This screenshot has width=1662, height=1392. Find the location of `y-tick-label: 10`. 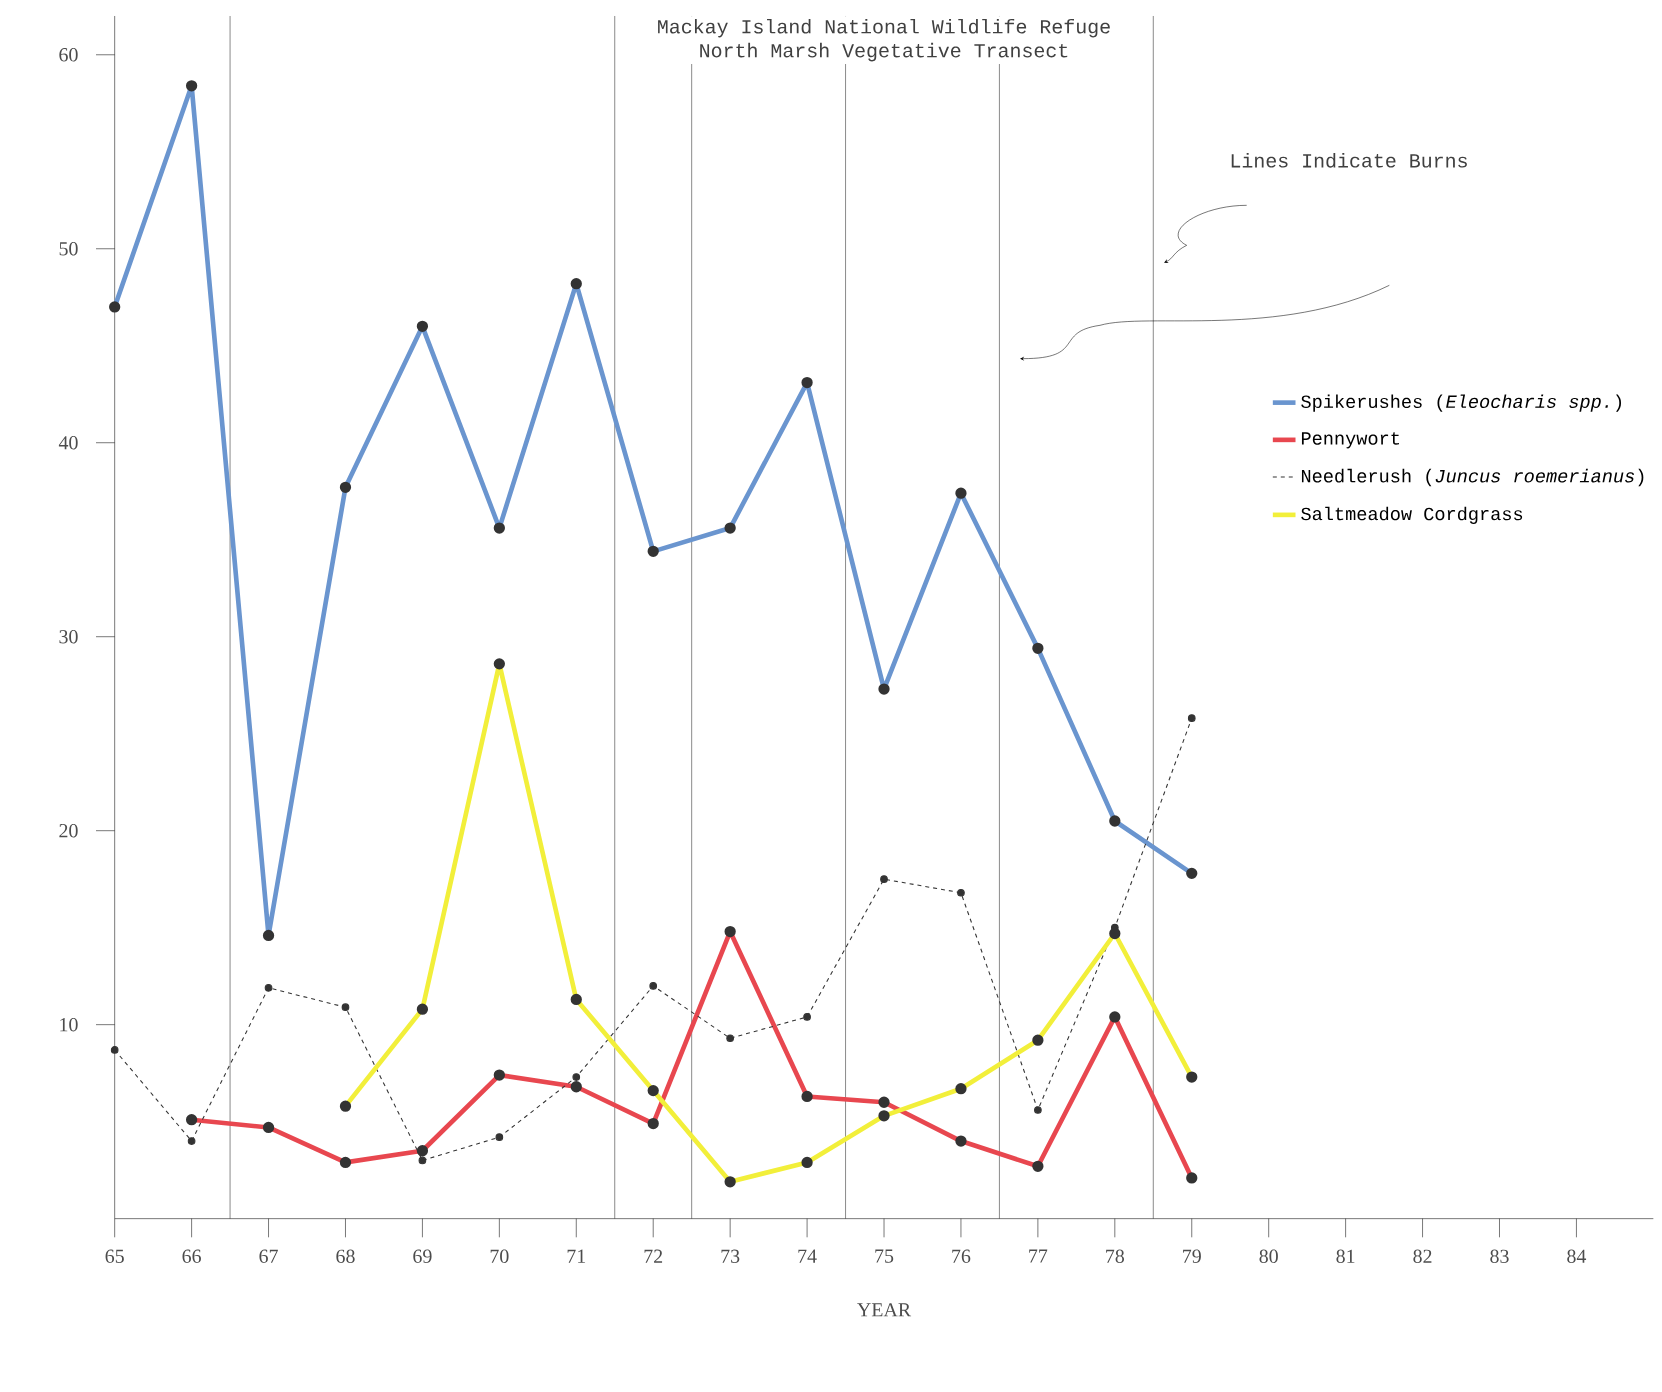

y-tick-label: 10 is located at coordinates (69, 1024).